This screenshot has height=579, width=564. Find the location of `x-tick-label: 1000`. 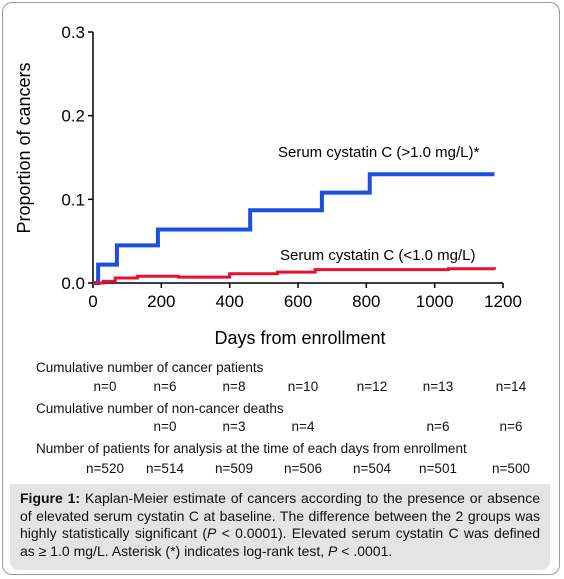

x-tick-label: 1000 is located at coordinates (435, 301).